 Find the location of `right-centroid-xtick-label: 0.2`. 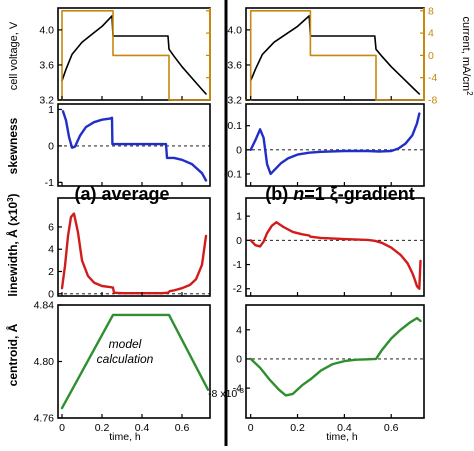

right-centroid-xtick-label: 0.2 is located at coordinates (297, 428).